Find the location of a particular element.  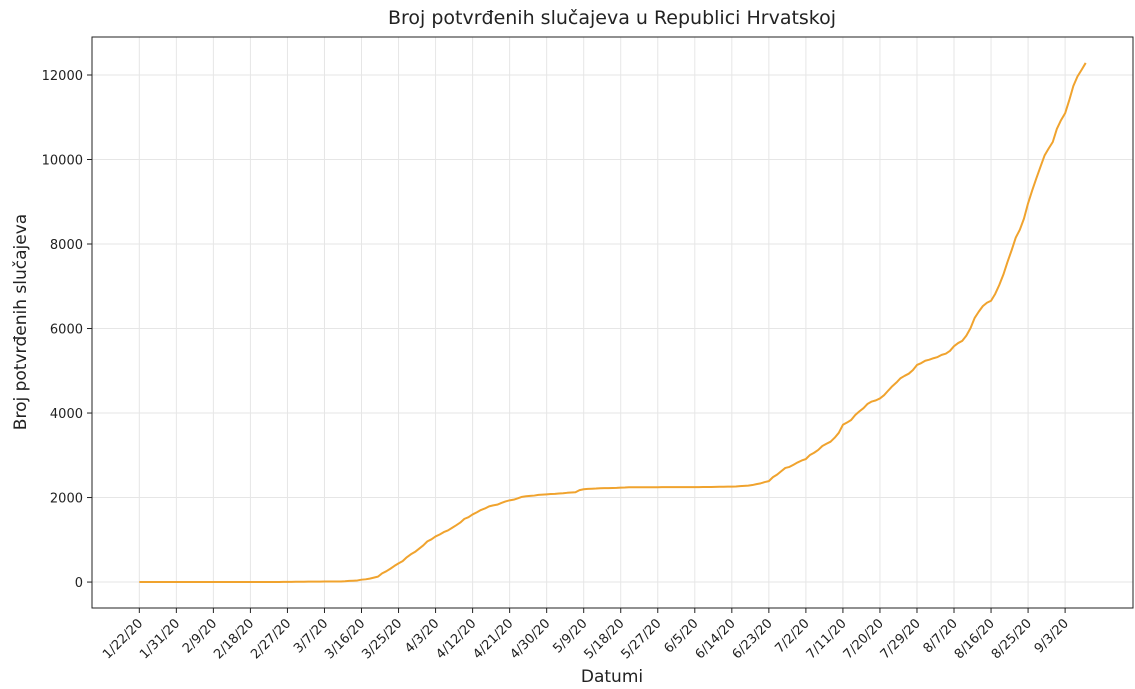

x-tick-label: 7/11/20 is located at coordinates (827, 639).